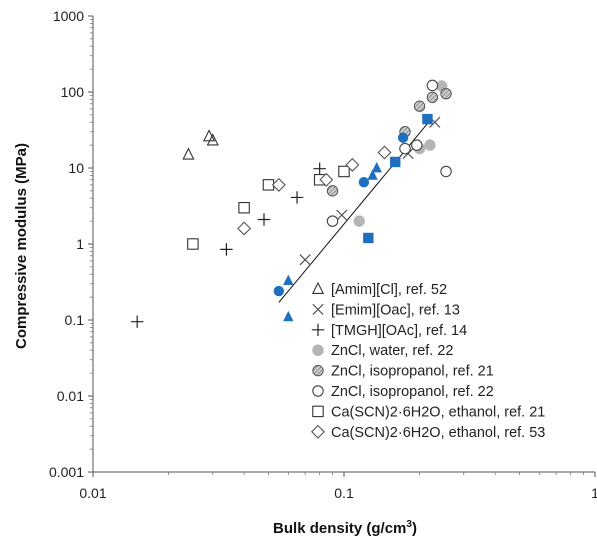 Image resolution: width=597 pixels, height=542 pixels. I want to click on legend-label: [TMGH][OAc], ref. 14, so click(399, 331).